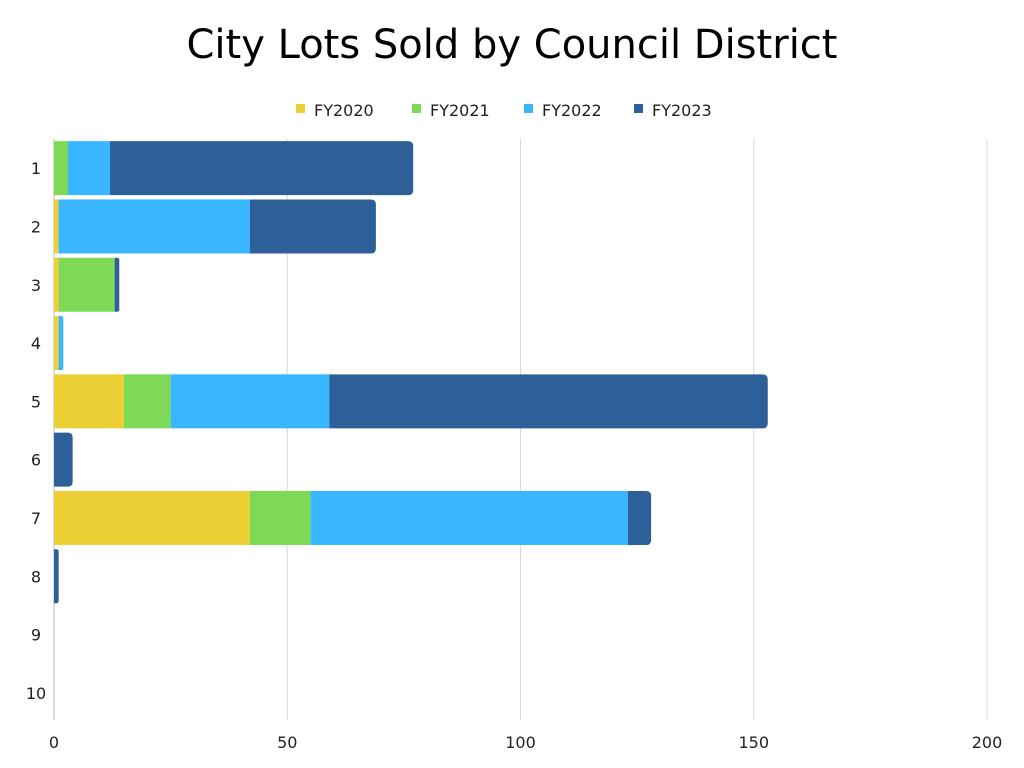 The width and height of the screenshot is (1024, 768). I want to click on y-tick-label: 4, so click(36, 343).